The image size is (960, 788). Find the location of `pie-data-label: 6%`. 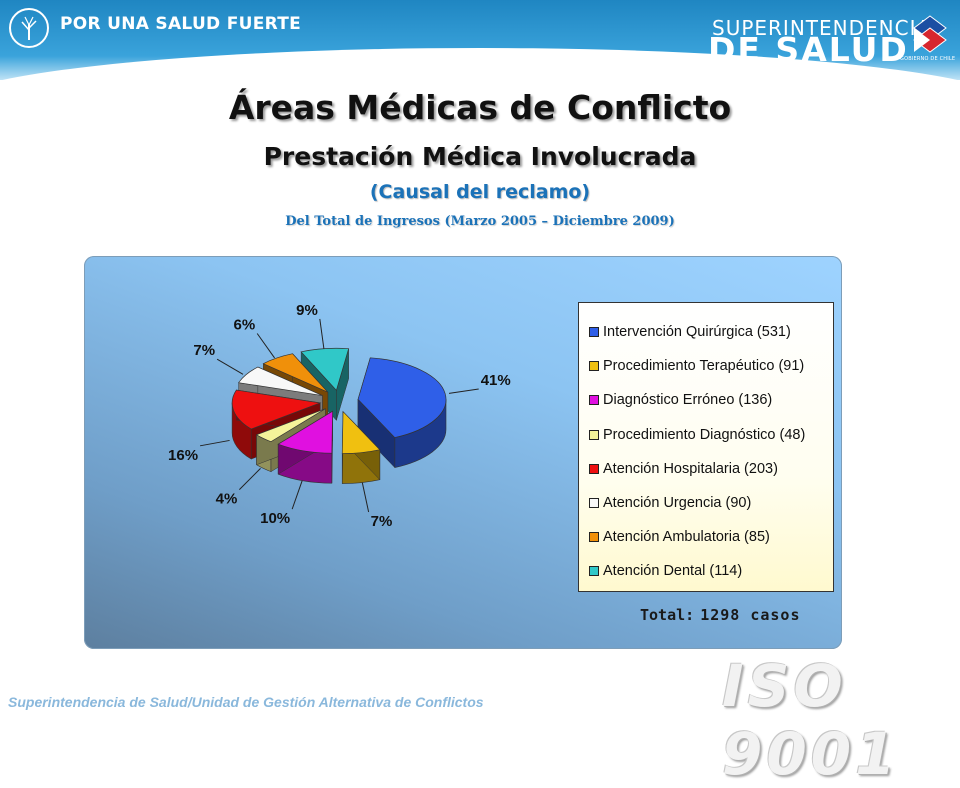

pie-data-label: 6% is located at coordinates (245, 325).